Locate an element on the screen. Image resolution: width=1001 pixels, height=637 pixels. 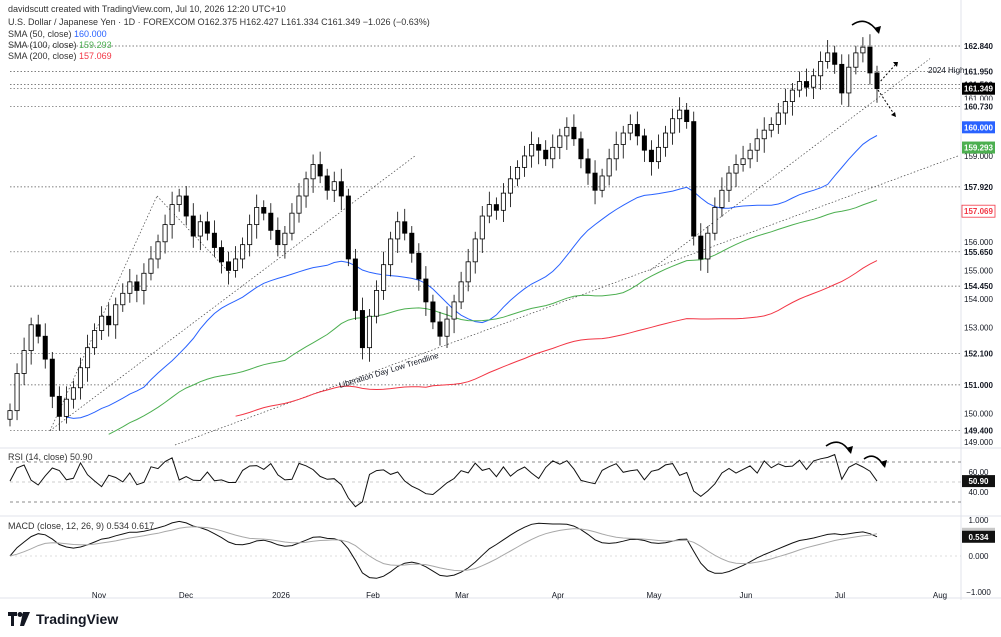
tradingview-logo: TradingView is located at coordinates (63, 619).